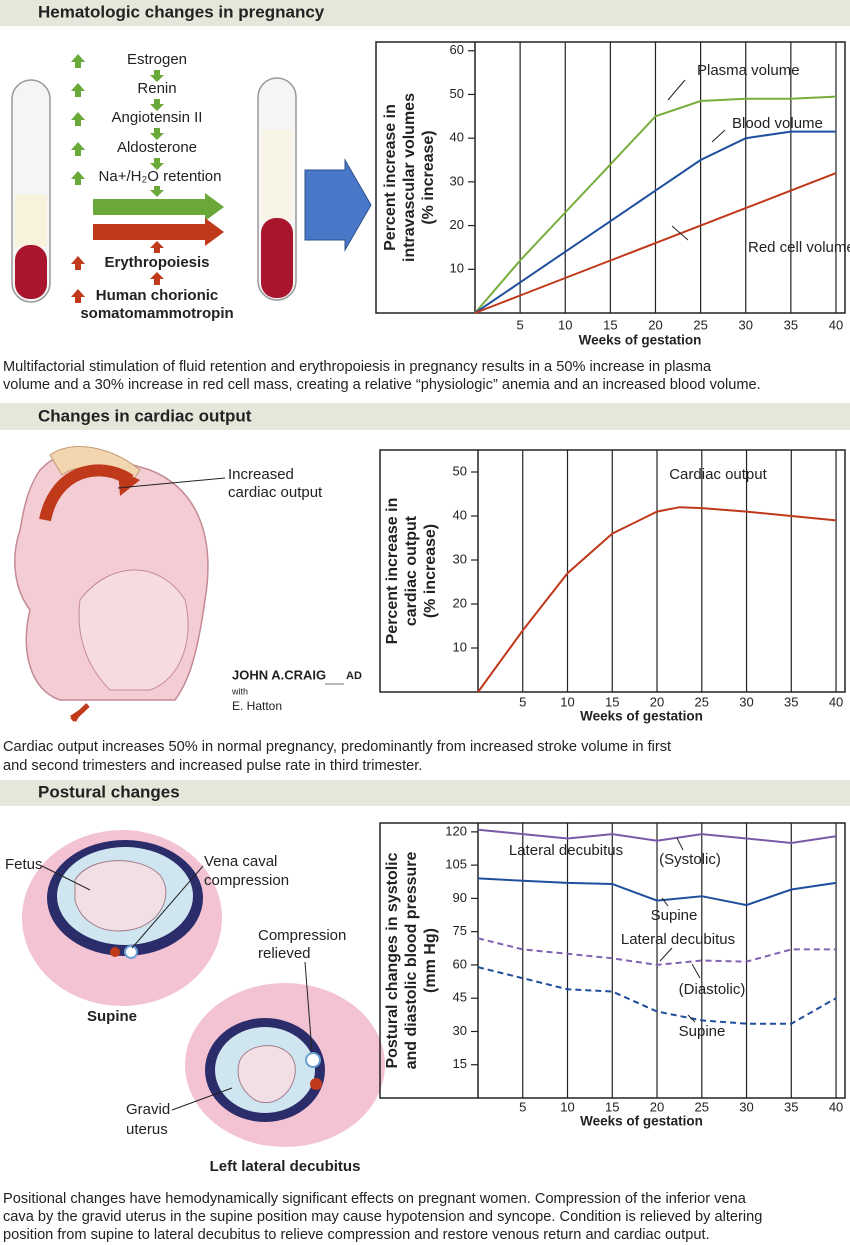  Describe the element at coordinates (411, 960) in the screenshot. I see `y-axis-label: and diastolic blood pressure` at that location.